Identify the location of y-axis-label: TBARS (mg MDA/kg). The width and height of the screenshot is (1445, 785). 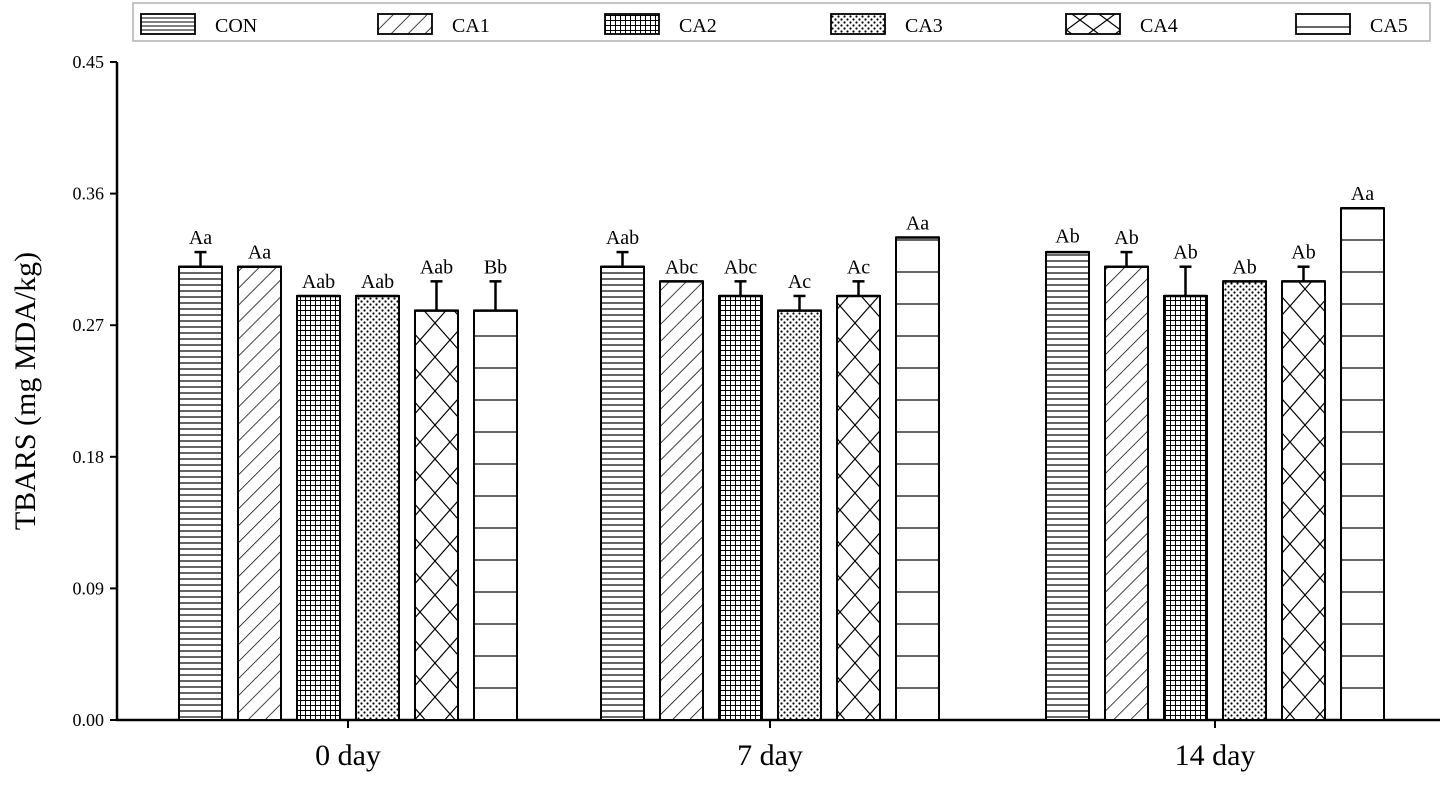
(25, 391).